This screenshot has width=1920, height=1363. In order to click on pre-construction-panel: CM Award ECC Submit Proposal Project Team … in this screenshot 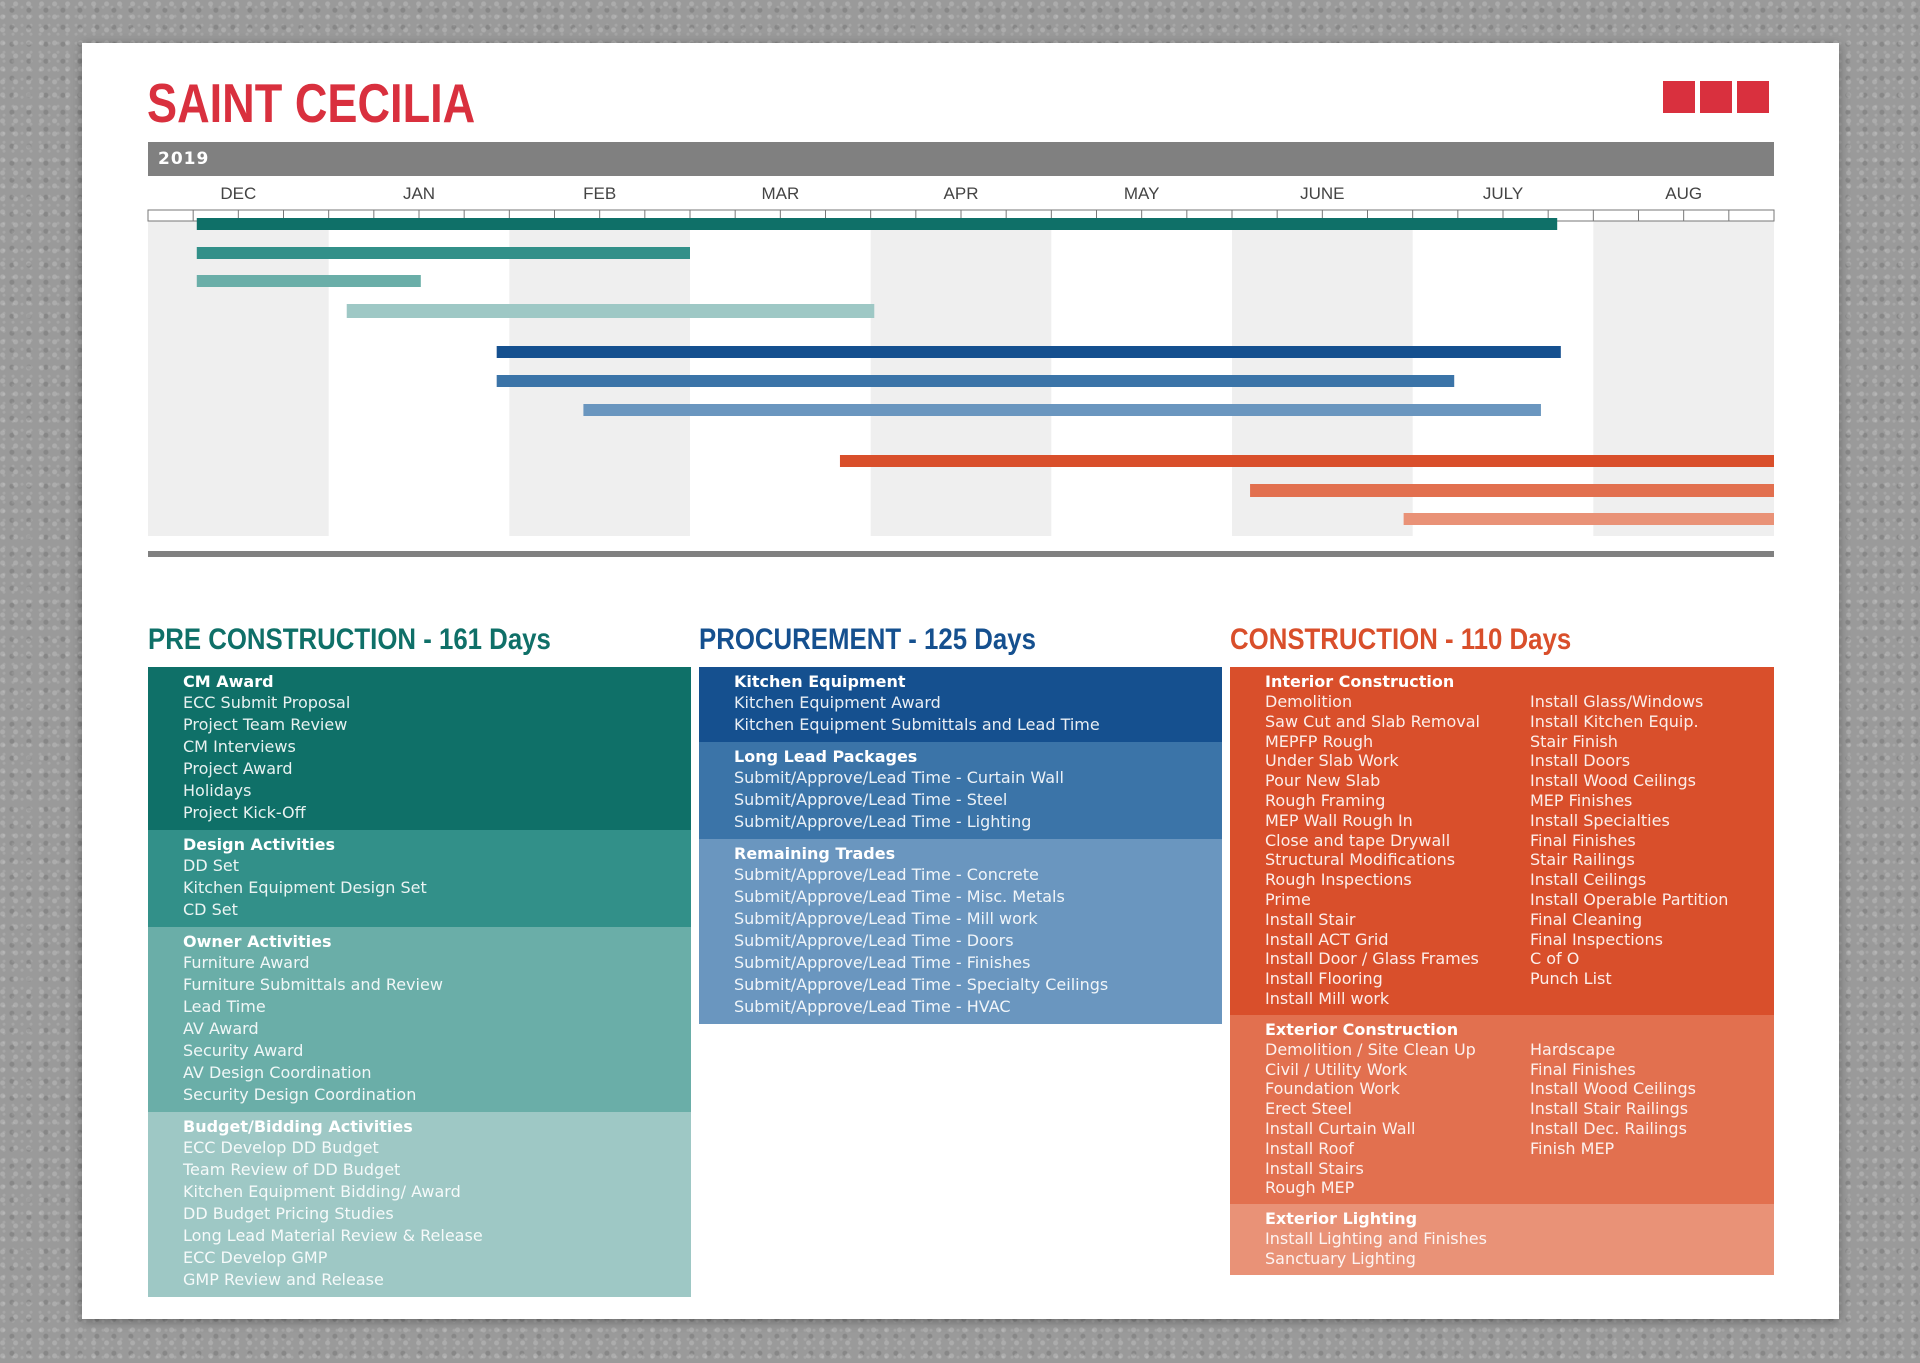, I will do `click(419, 982)`.